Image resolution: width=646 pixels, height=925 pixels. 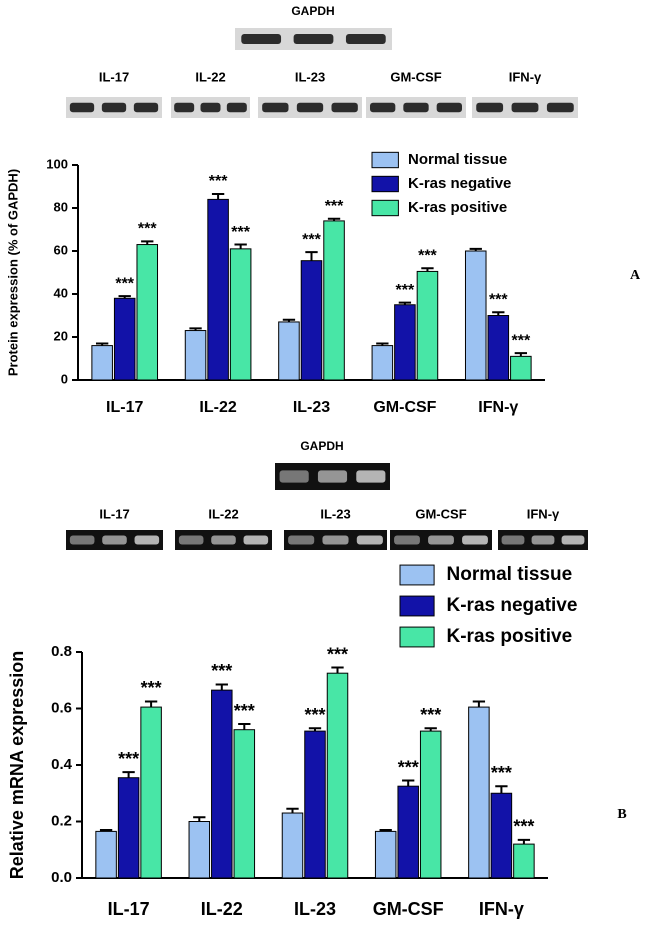 What do you see at coordinates (222, 909) in the screenshot?
I see `x-tick-label: IL-22` at bounding box center [222, 909].